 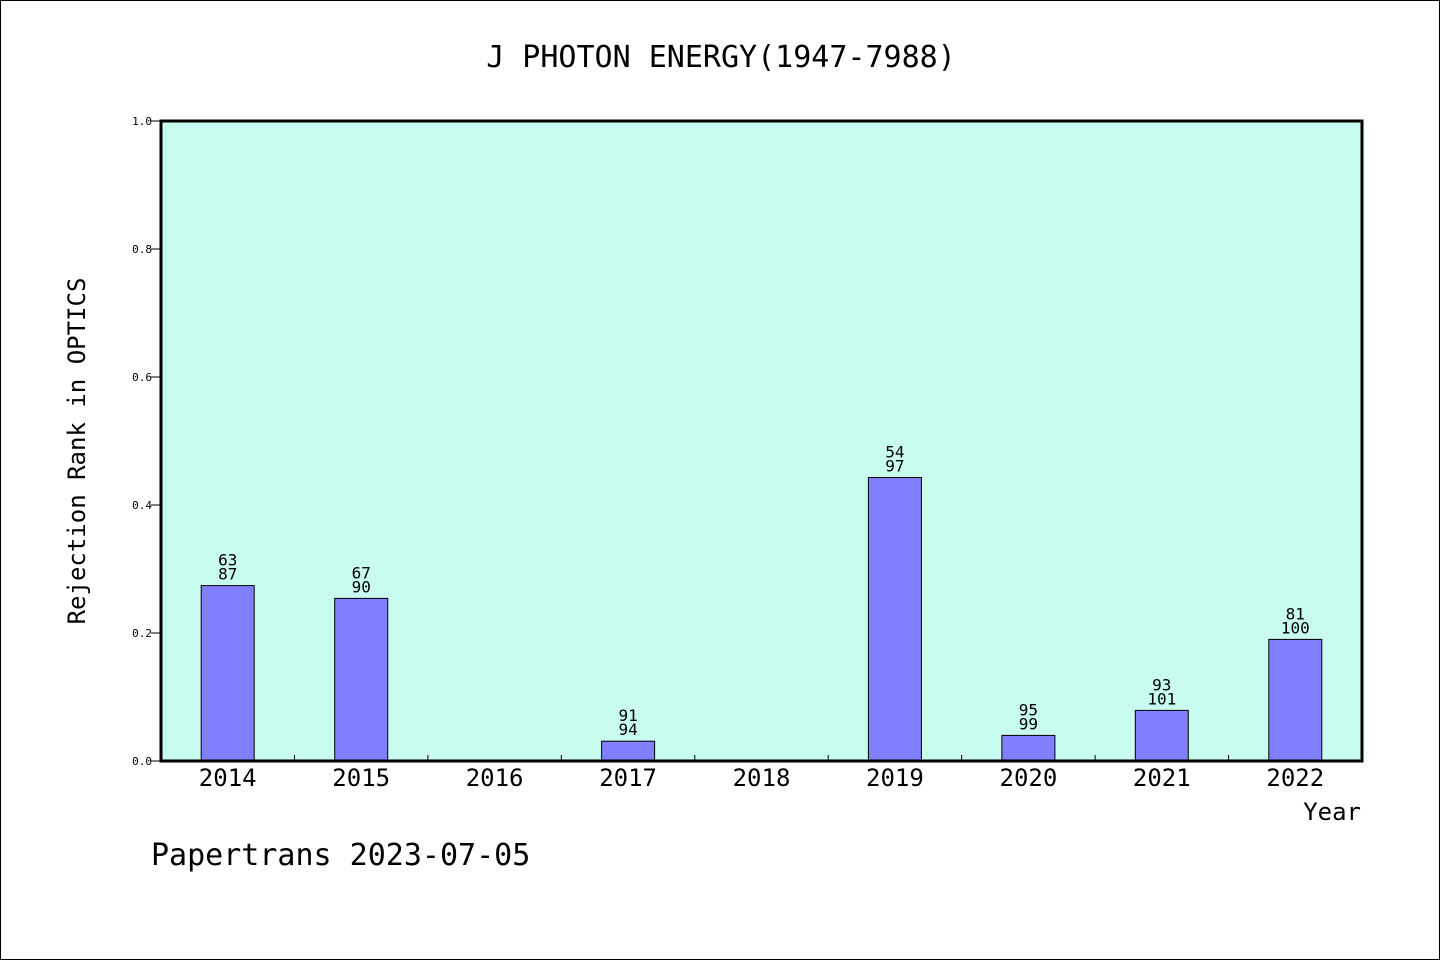 I want to click on bar-2017, so click(x=628, y=751).